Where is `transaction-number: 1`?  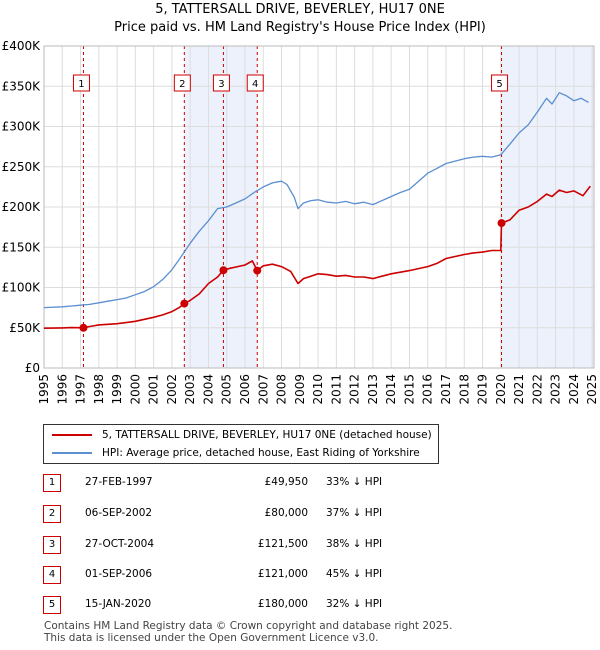
transaction-number: 1 is located at coordinates (52, 483).